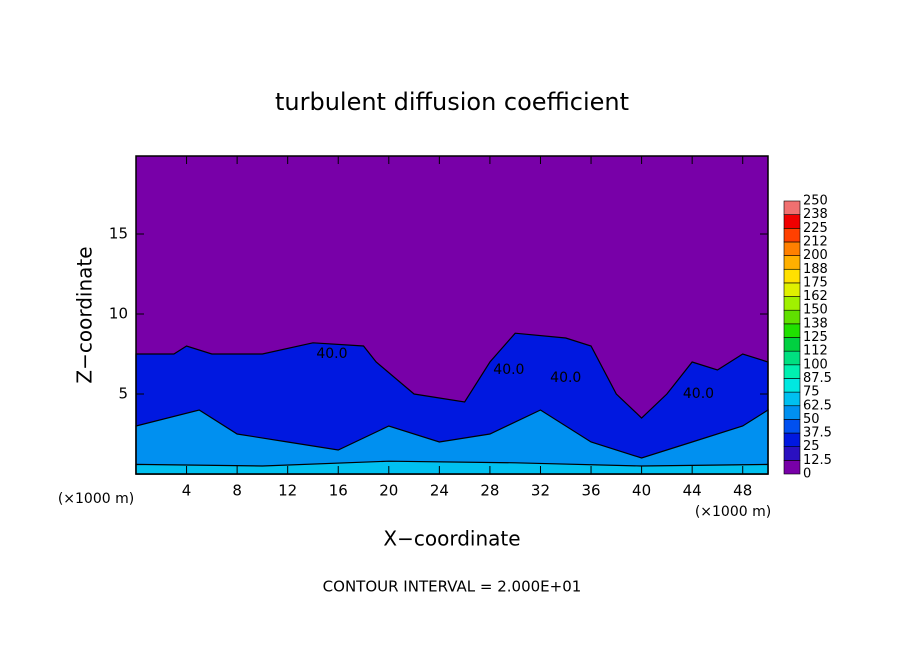 The width and height of the screenshot is (904, 658). Describe the element at coordinates (439, 491) in the screenshot. I see `x-tick-label: 24` at that location.